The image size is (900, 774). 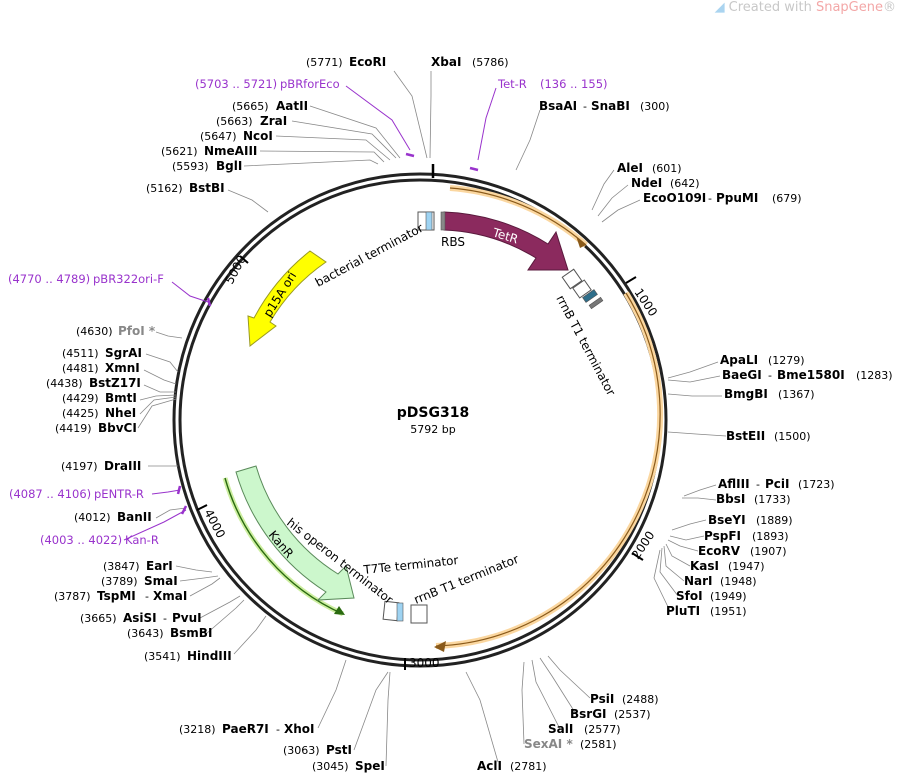 I want to click on site-pos: (1907), so click(x=768, y=551).